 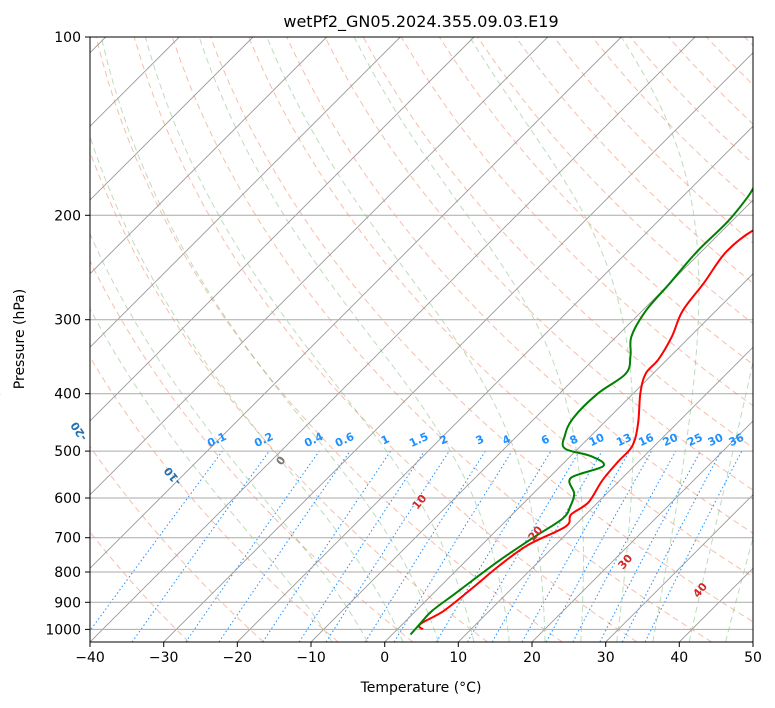 What do you see at coordinates (67, 452) in the screenshot?
I see `y-tick-label: 500` at bounding box center [67, 452].